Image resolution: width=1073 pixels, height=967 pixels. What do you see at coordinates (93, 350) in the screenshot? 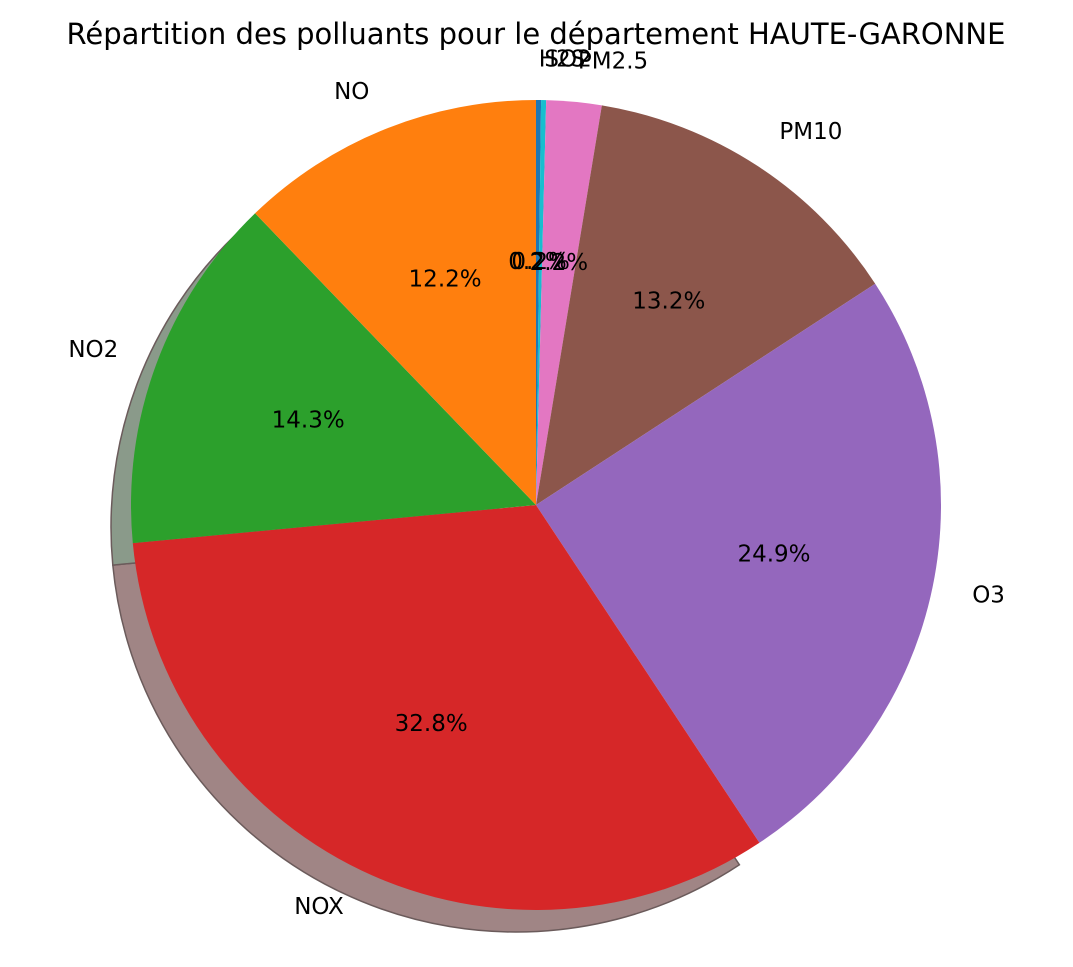
I see `label-no2: NO2` at bounding box center [93, 350].